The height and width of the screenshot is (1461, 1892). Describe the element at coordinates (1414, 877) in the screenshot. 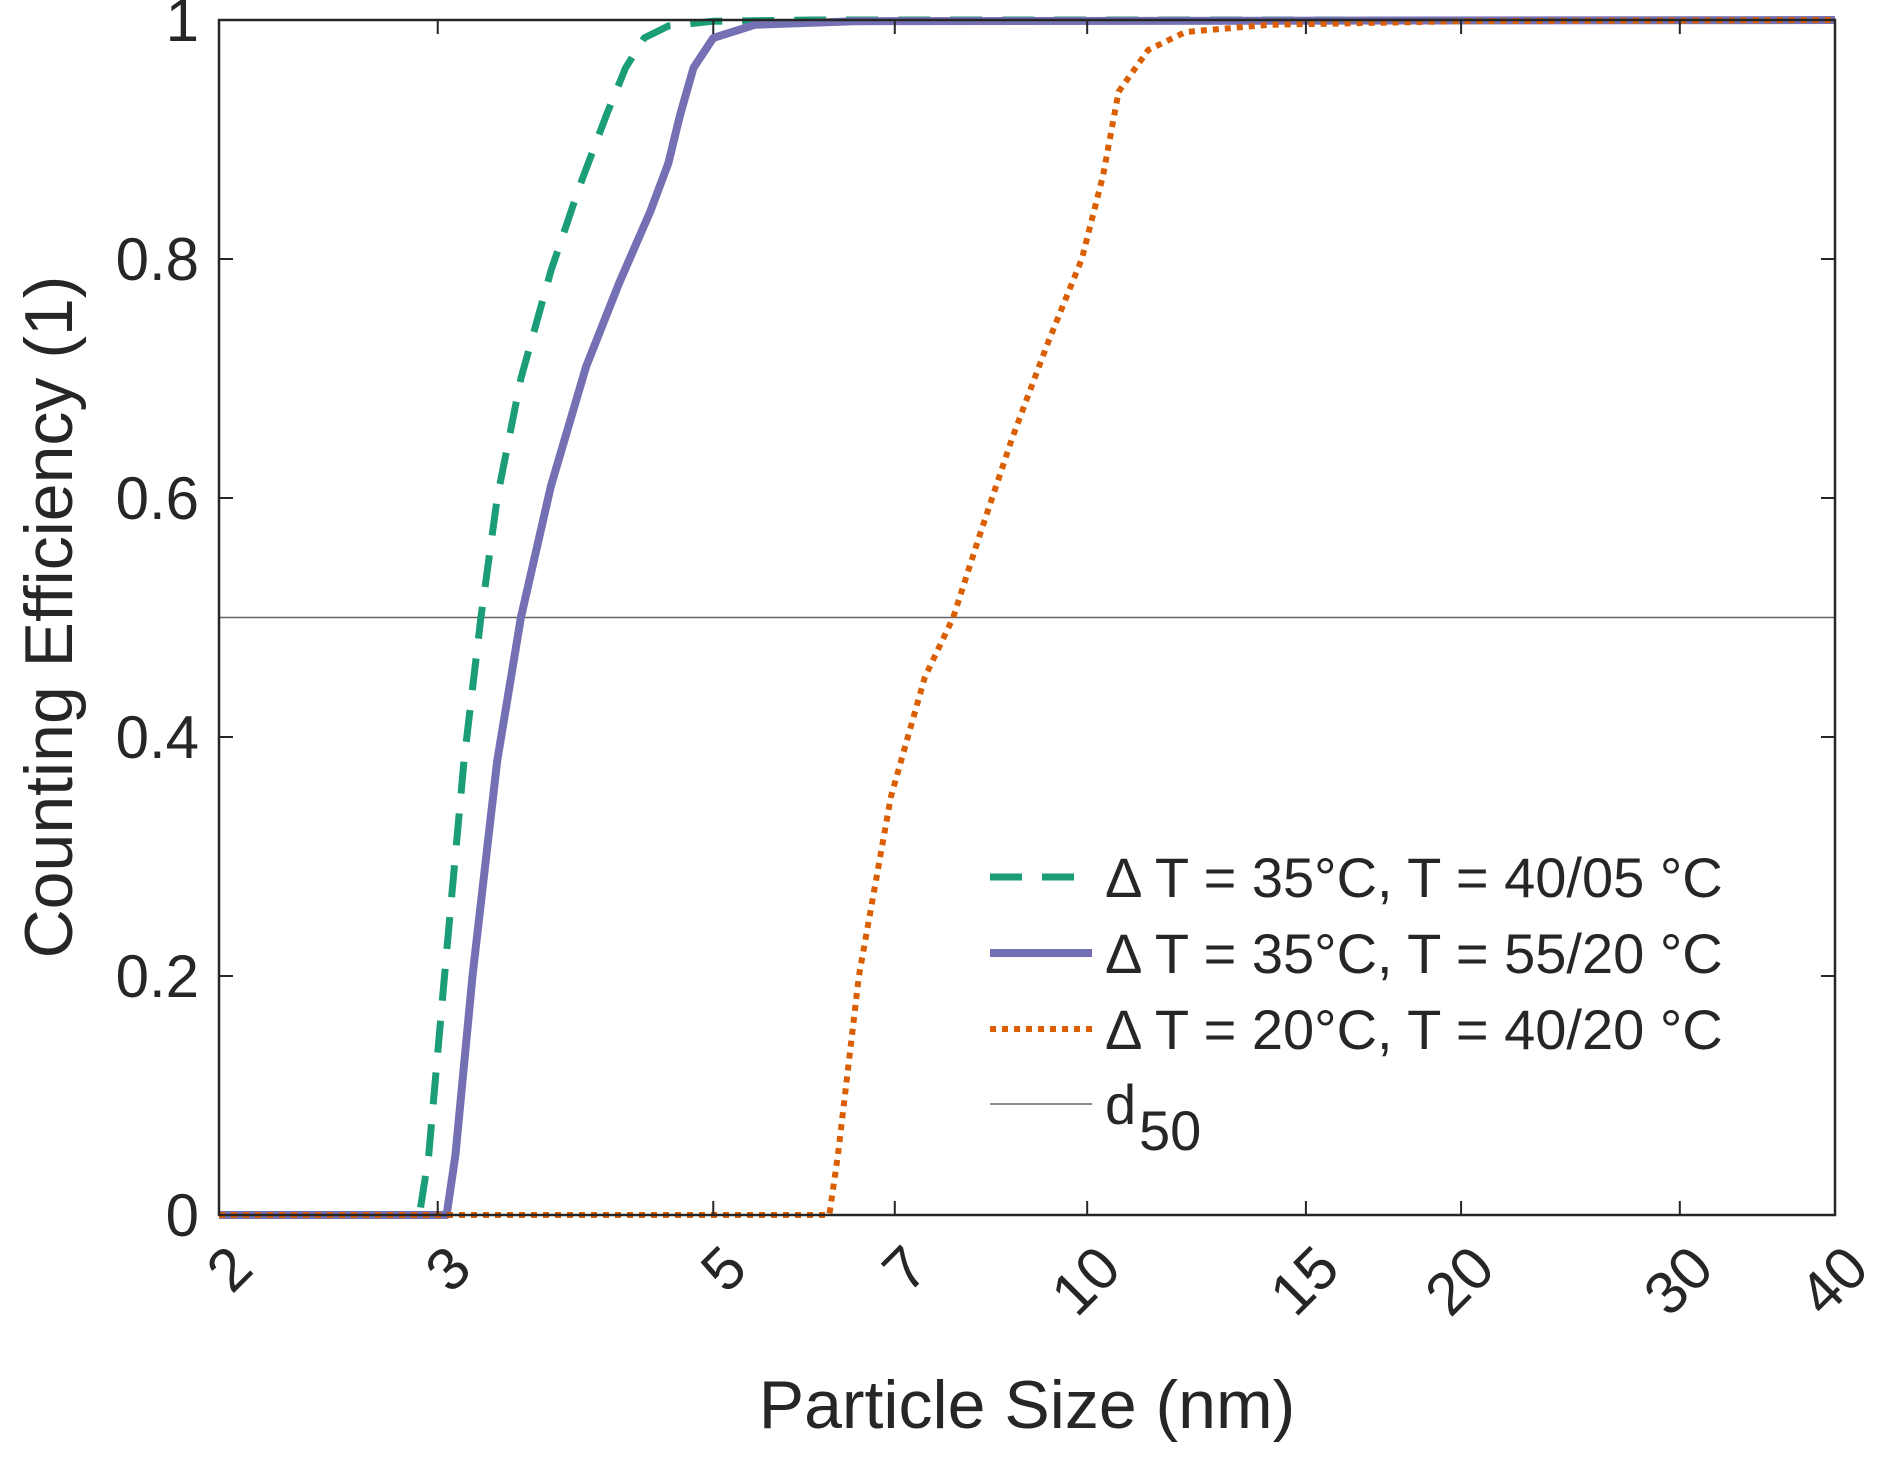

I see `legend-label-1: Δ T = 35°C, T = 40/05 °C` at that location.